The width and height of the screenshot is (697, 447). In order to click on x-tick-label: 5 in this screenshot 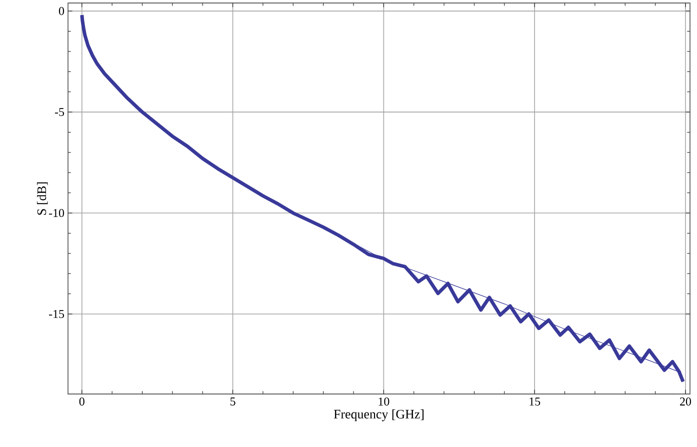, I will do `click(233, 402)`.